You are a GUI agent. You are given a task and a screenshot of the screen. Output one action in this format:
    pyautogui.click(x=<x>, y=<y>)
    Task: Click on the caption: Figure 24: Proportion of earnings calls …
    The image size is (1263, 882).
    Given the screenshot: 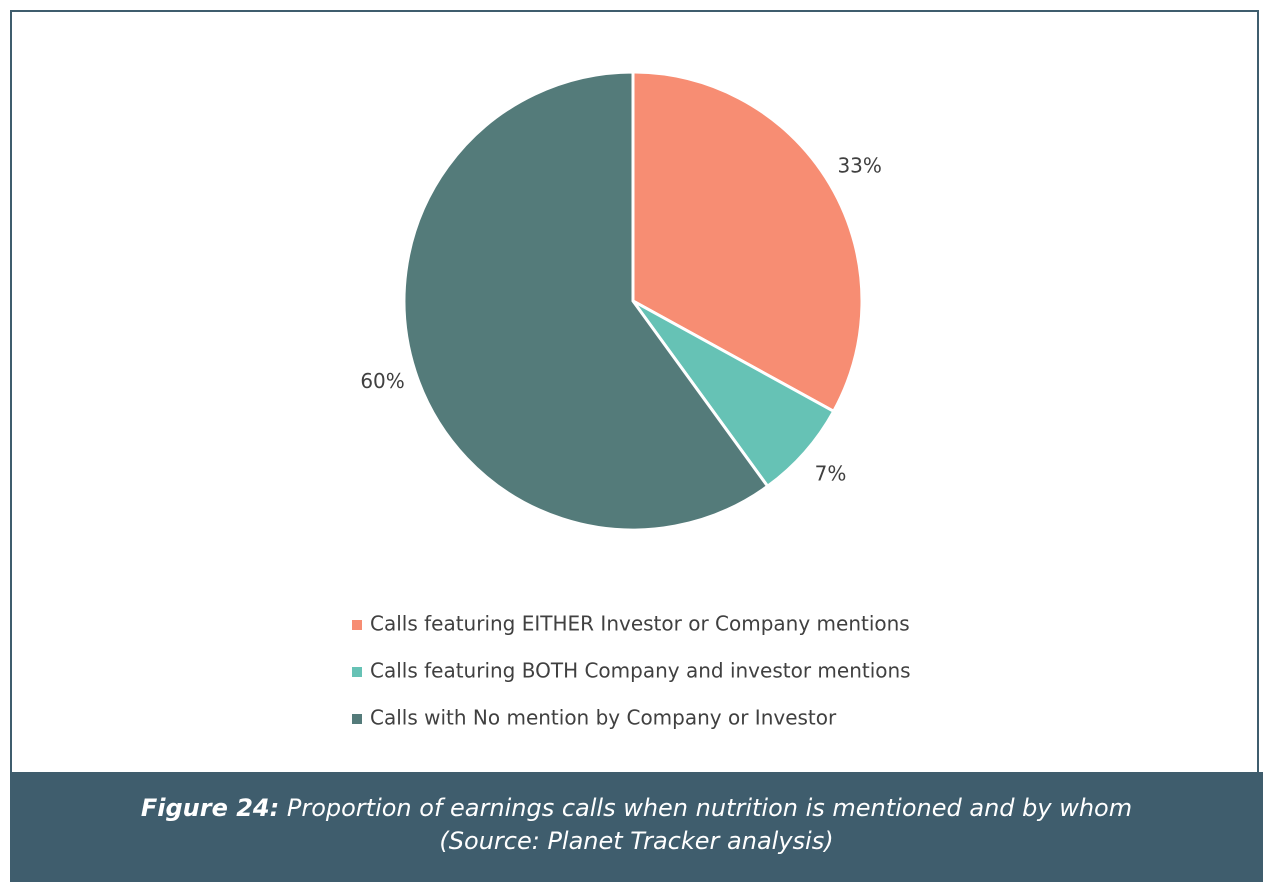 What is the action you would take?
    pyautogui.click(x=636, y=827)
    